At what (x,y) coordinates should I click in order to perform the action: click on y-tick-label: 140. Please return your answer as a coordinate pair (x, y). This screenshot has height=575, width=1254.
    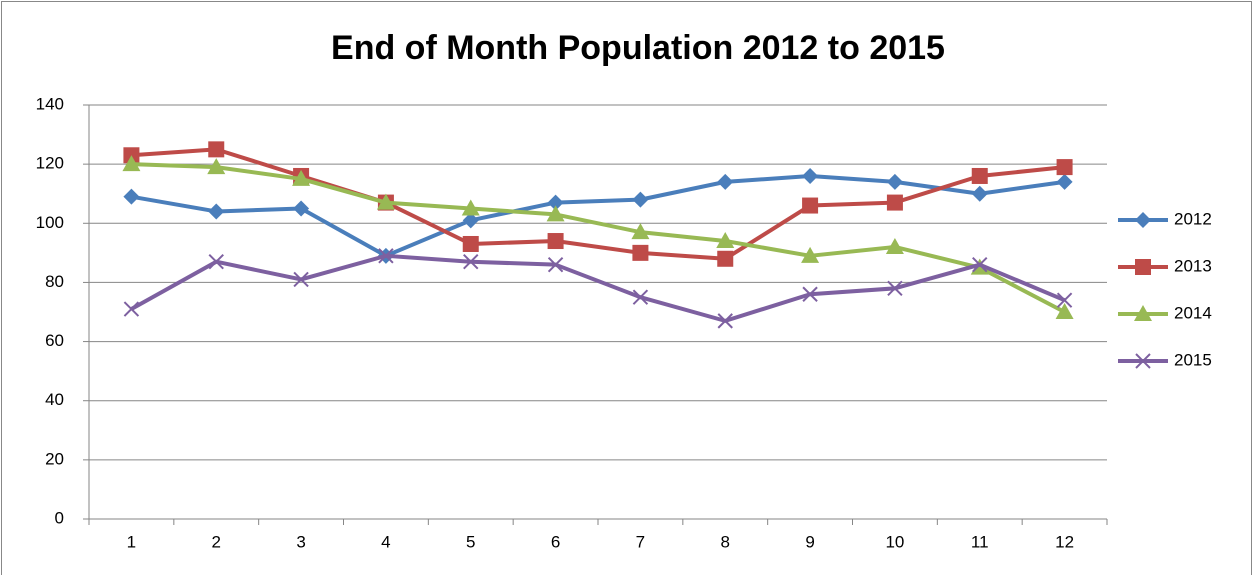
    Looking at the image, I should click on (50, 103).